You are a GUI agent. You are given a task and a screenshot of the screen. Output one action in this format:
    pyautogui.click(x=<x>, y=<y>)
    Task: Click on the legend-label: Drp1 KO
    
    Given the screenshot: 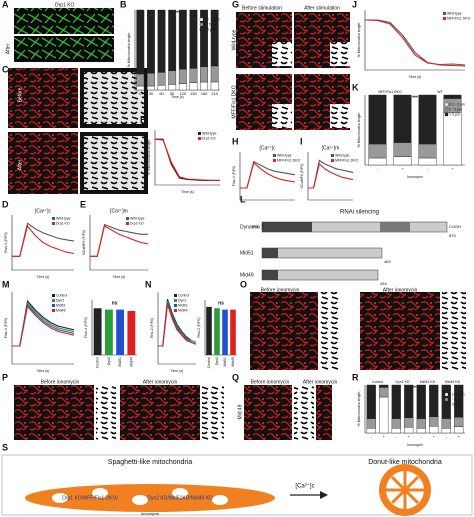 What is the action you would take?
    pyautogui.click(x=137, y=223)
    